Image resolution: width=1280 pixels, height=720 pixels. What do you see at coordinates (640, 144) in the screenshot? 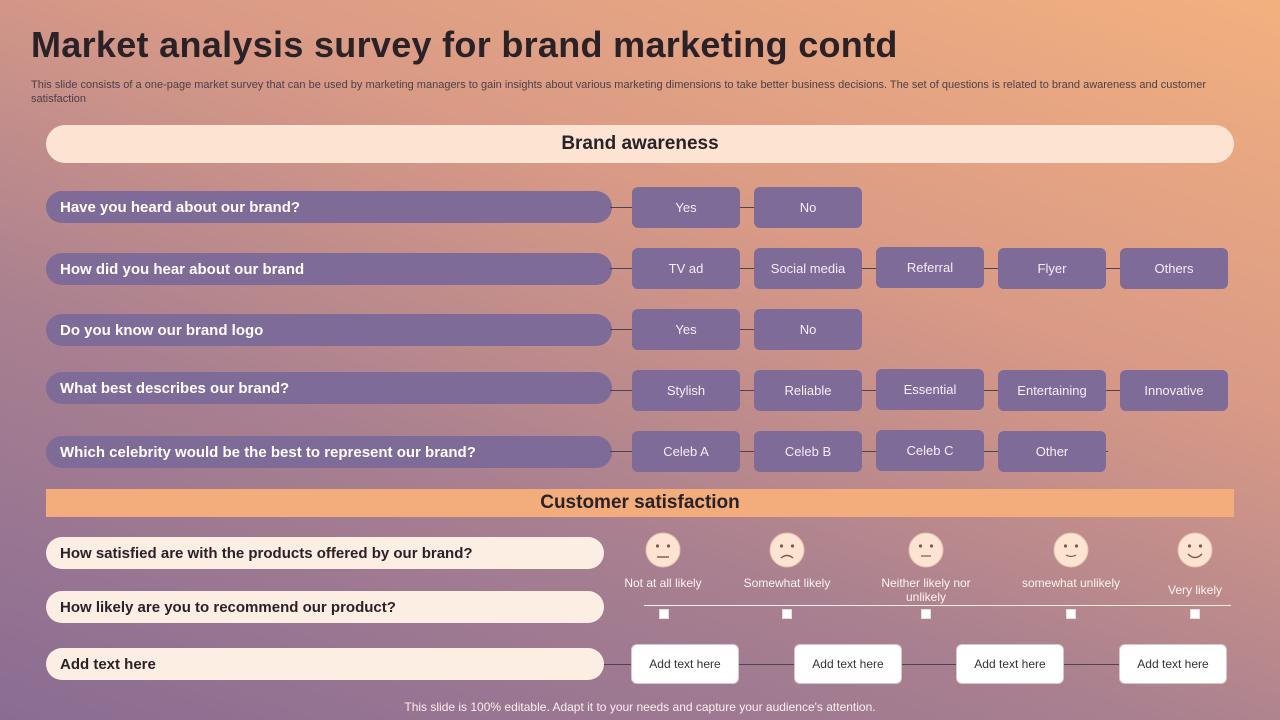
I see `brand-awareness-heading: Brand awareness` at bounding box center [640, 144].